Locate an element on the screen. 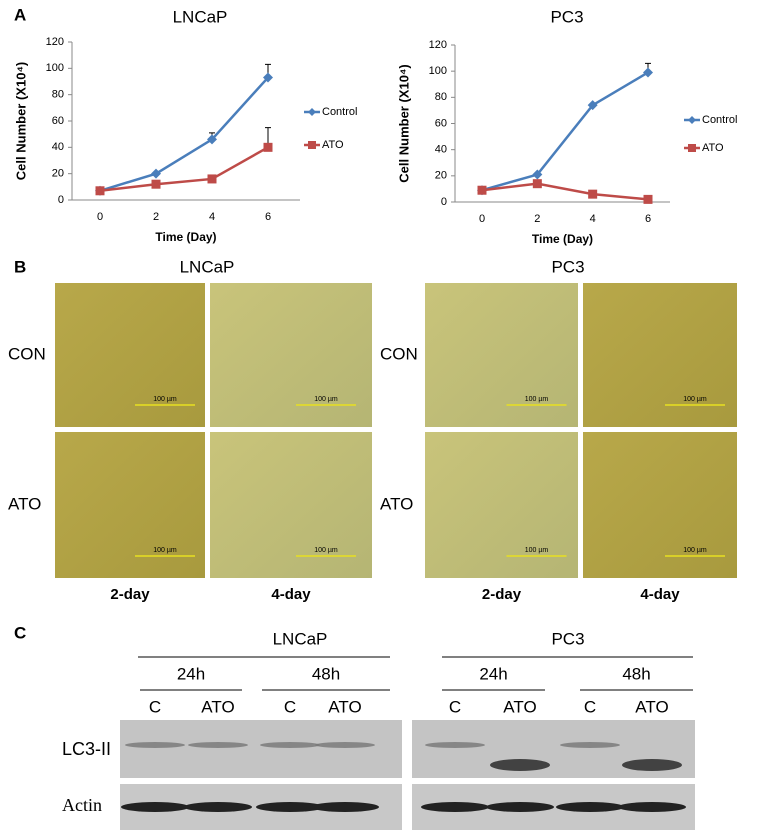 The height and width of the screenshot is (835, 759). panel-label: A is located at coordinates (20, 14).